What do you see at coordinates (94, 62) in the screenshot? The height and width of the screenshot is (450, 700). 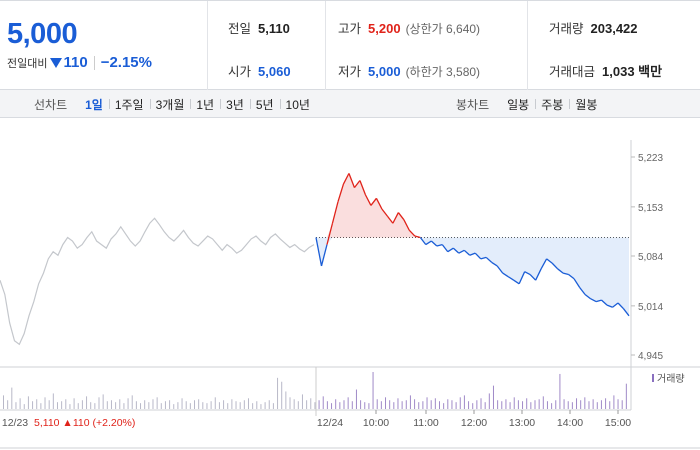 I see `divider` at bounding box center [94, 62].